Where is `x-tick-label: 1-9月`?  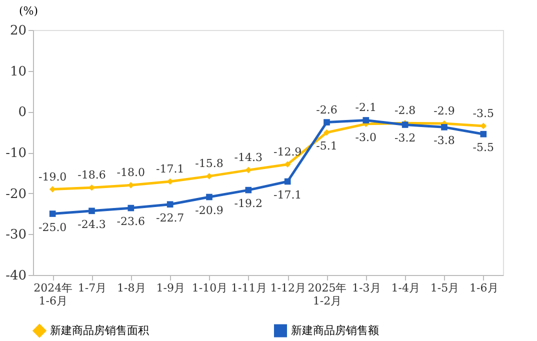 x-tick-label: 1-9月 is located at coordinates (170, 288).